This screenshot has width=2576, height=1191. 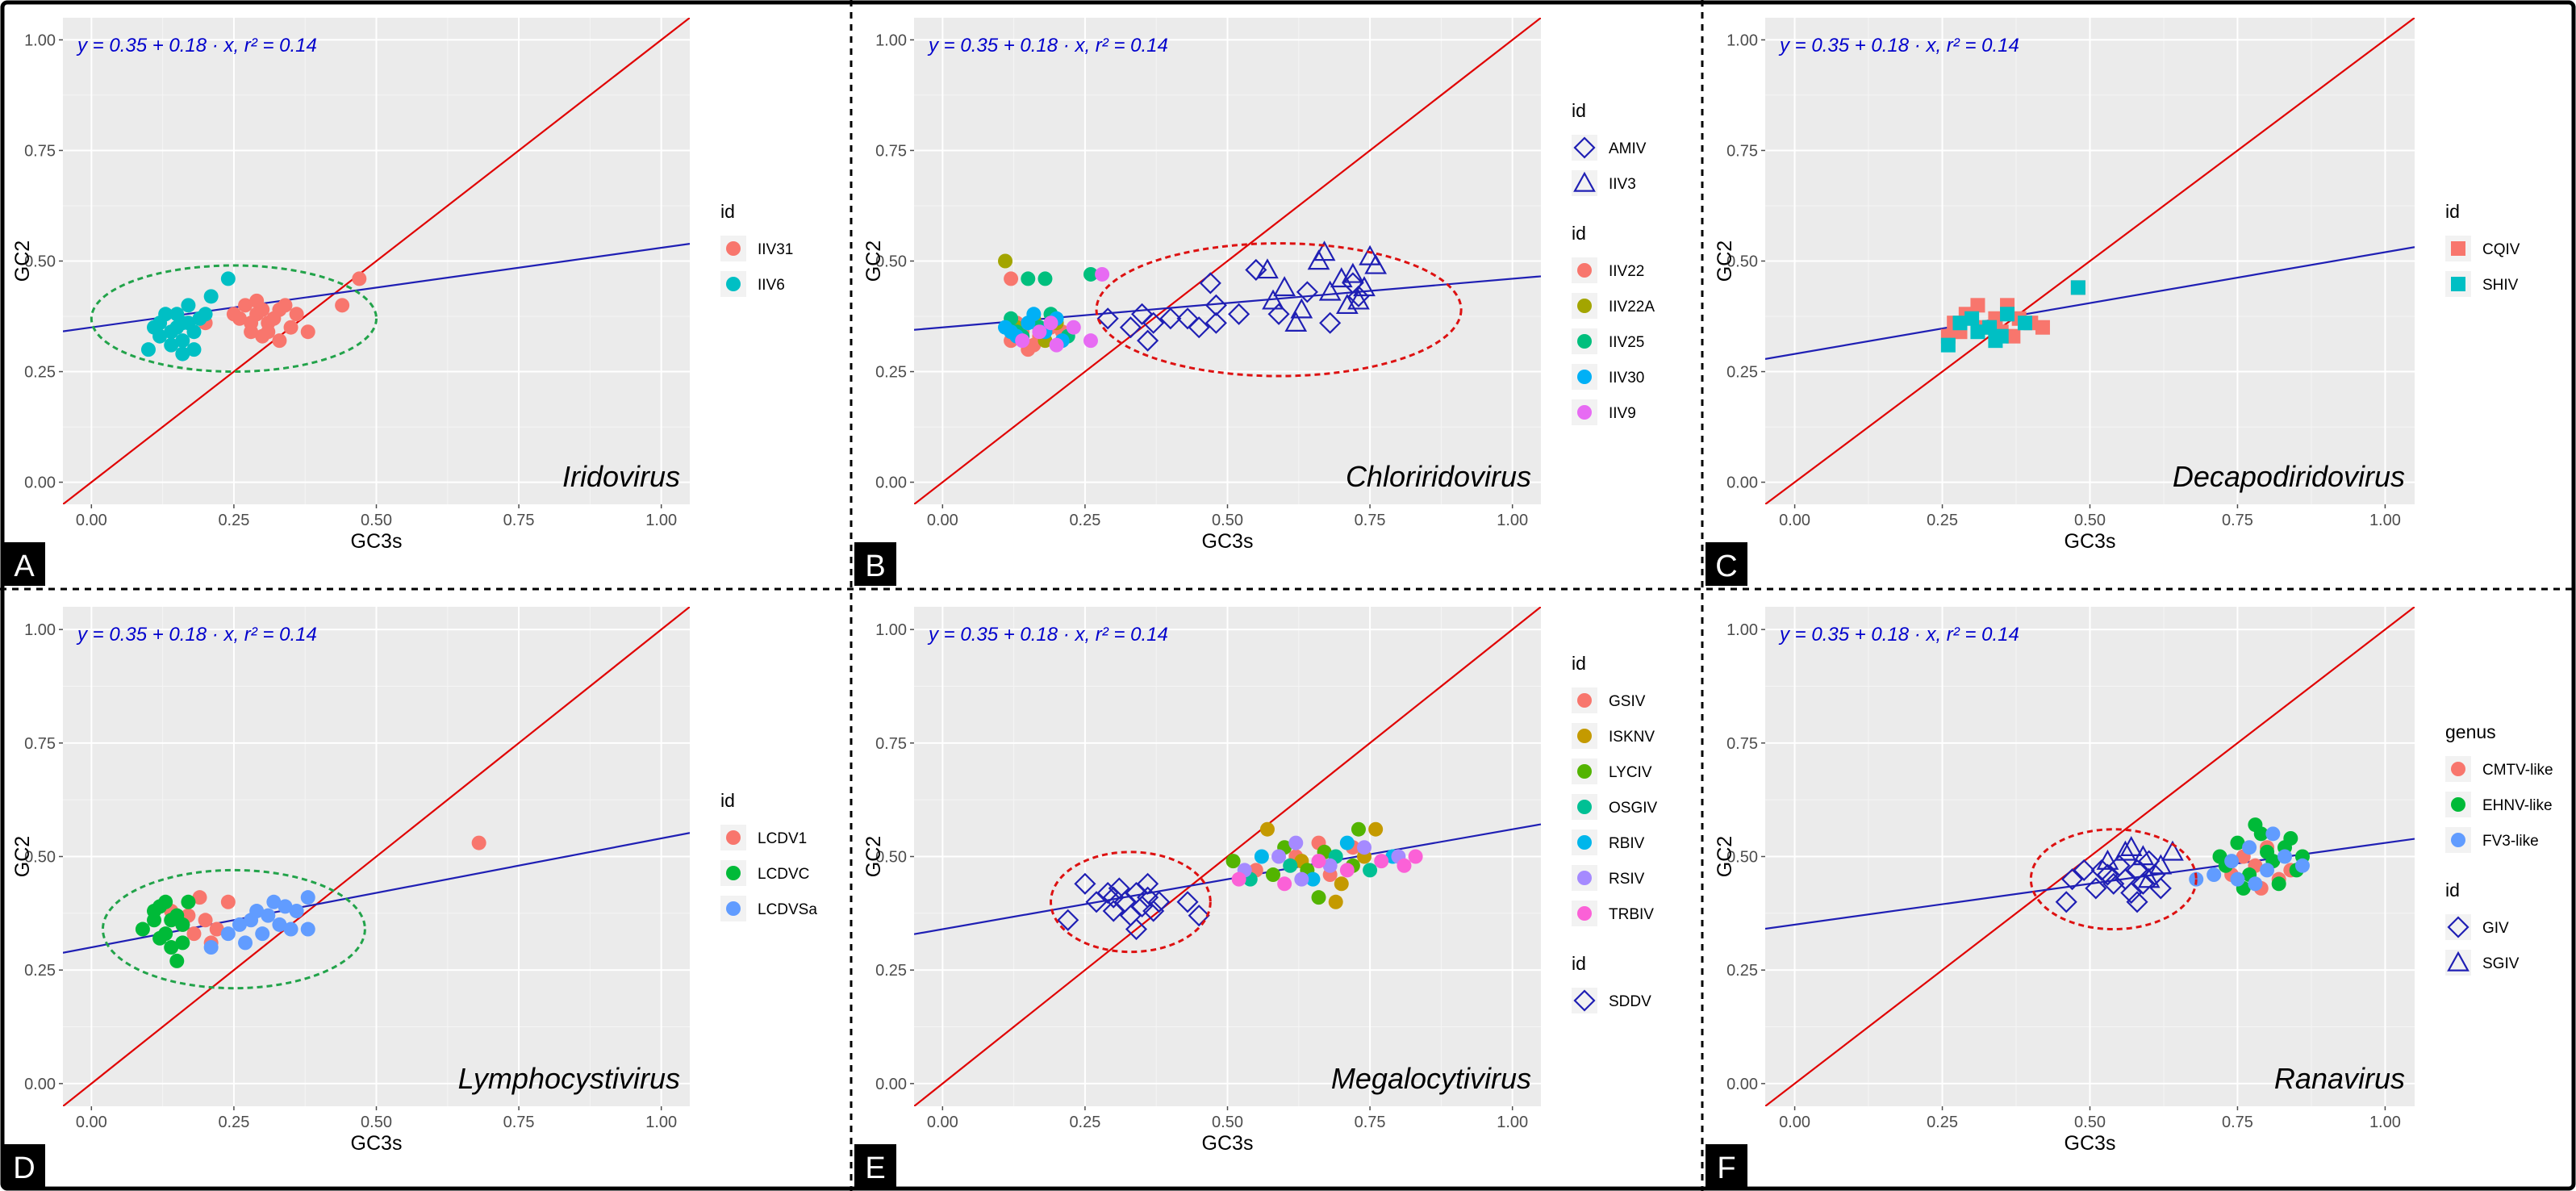 What do you see at coordinates (1301, 879) in the screenshot?
I see `point-rsiv` at bounding box center [1301, 879].